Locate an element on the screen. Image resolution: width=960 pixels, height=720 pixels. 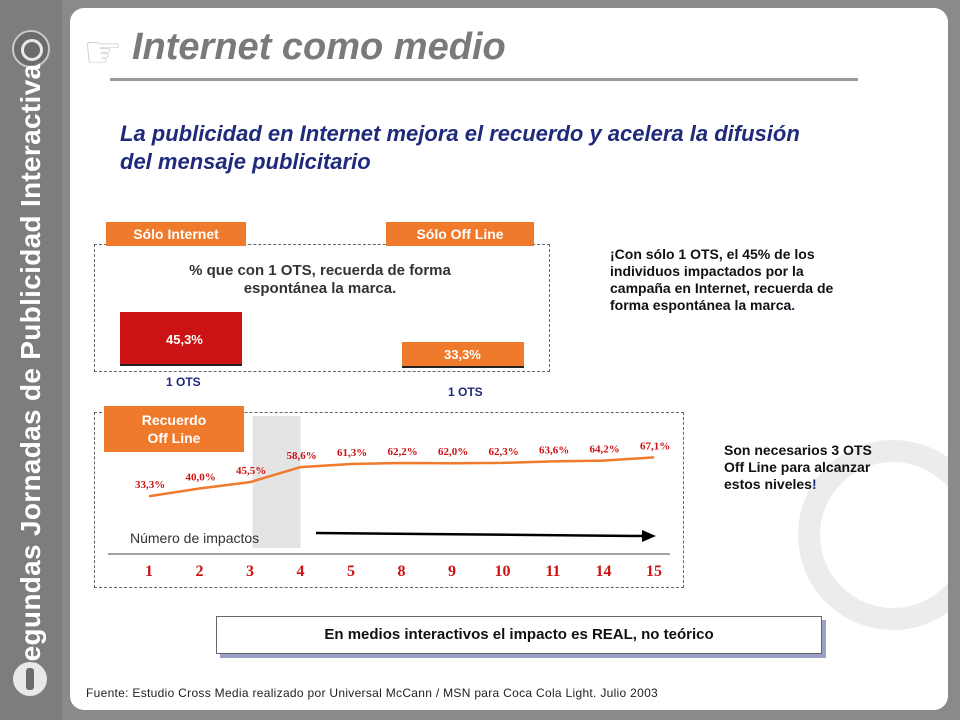
x-axis-label: Número de impactos is located at coordinates (194, 538).